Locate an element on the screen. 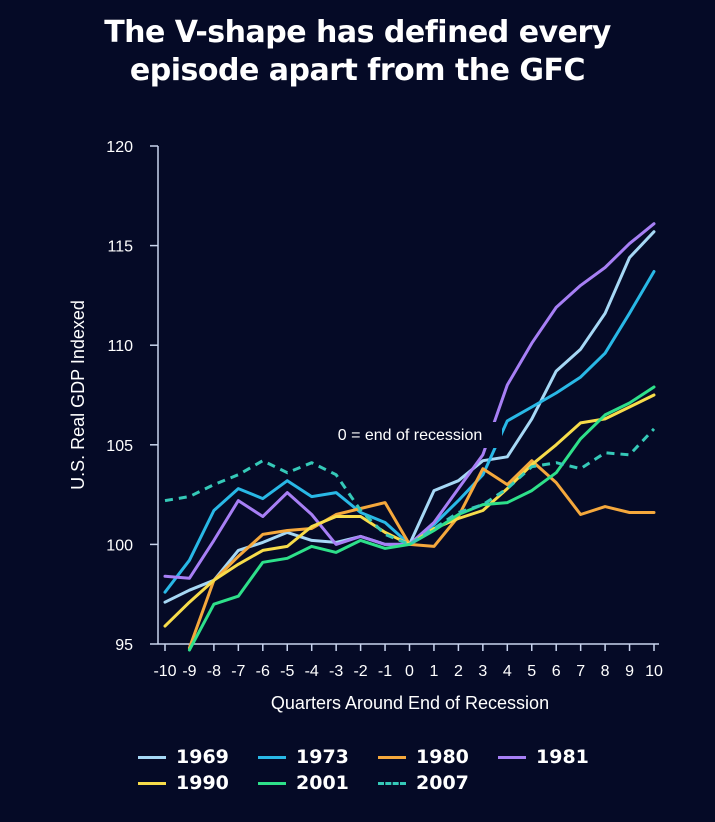 Image resolution: width=715 pixels, height=822 pixels. legend-label: 1981 is located at coordinates (562, 757).